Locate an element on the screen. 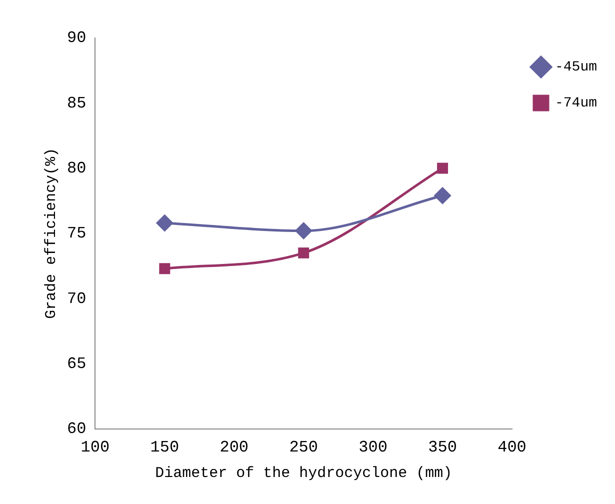 This screenshot has width=615, height=504. y-tick-label: 60 is located at coordinates (76, 429).